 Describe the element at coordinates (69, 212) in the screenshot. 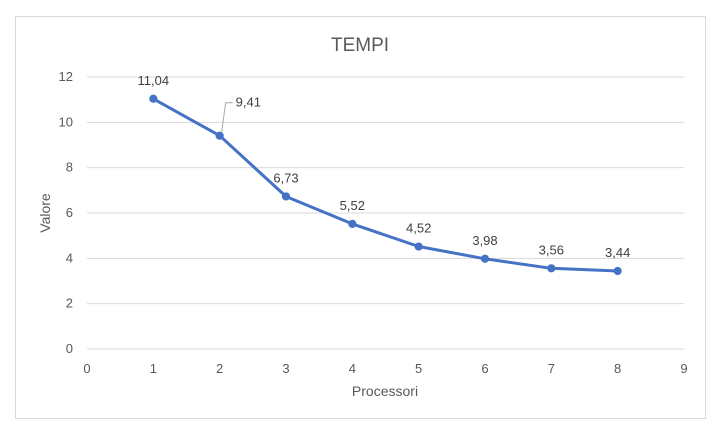

I see `y-tick-label: 6` at that location.